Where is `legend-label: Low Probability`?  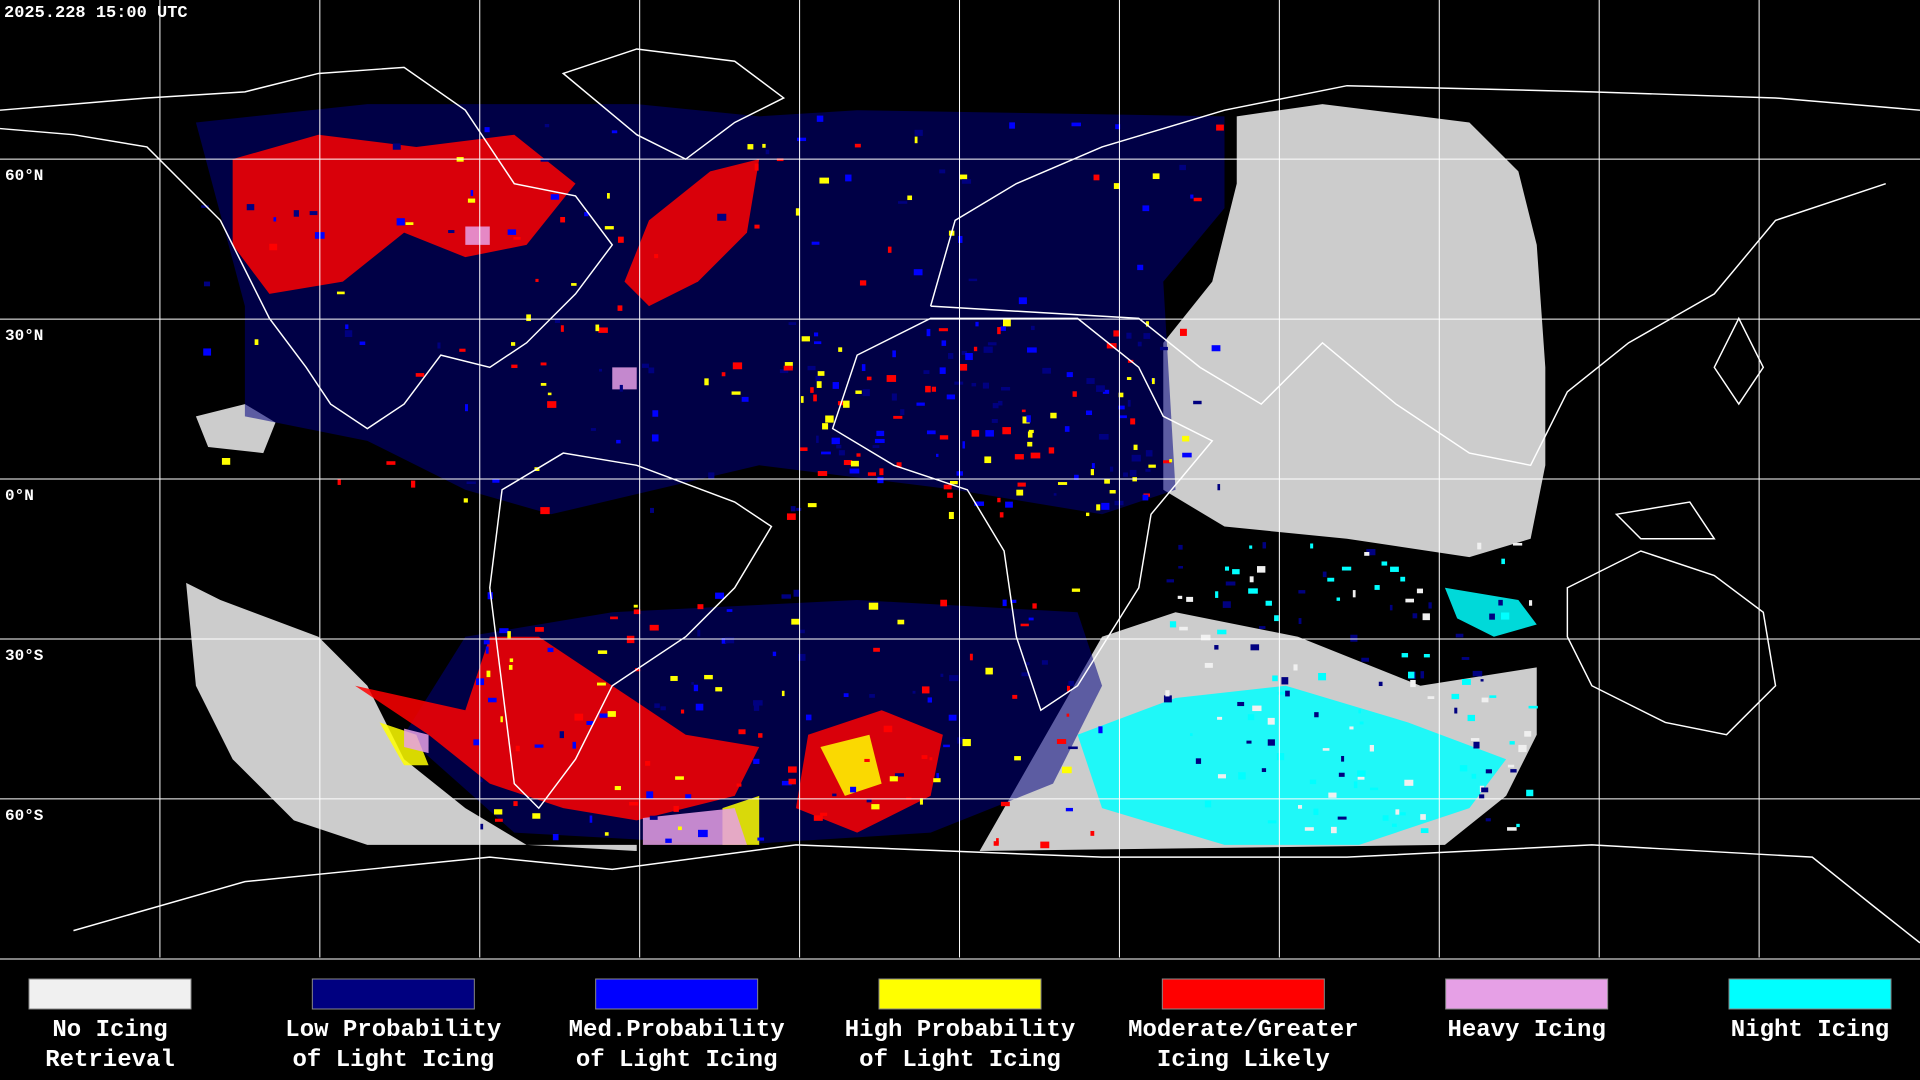 legend-label: Low Probability is located at coordinates (393, 1030).